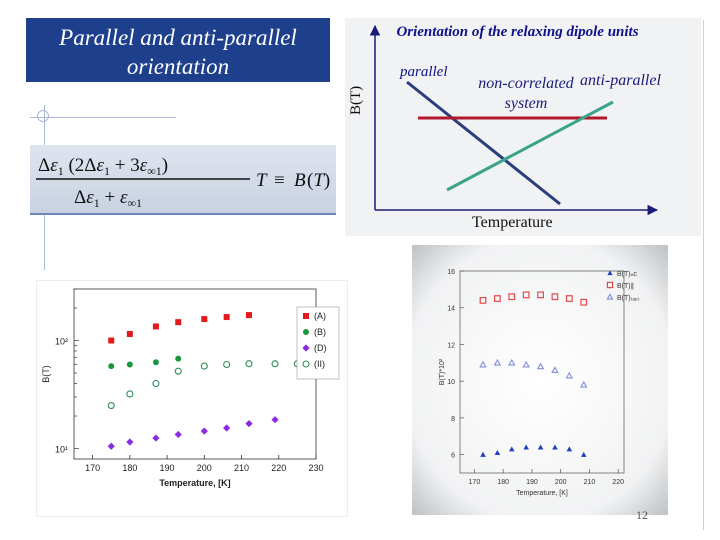 The width and height of the screenshot is (720, 540). I want to click on x-tick-label: 230, so click(315, 468).